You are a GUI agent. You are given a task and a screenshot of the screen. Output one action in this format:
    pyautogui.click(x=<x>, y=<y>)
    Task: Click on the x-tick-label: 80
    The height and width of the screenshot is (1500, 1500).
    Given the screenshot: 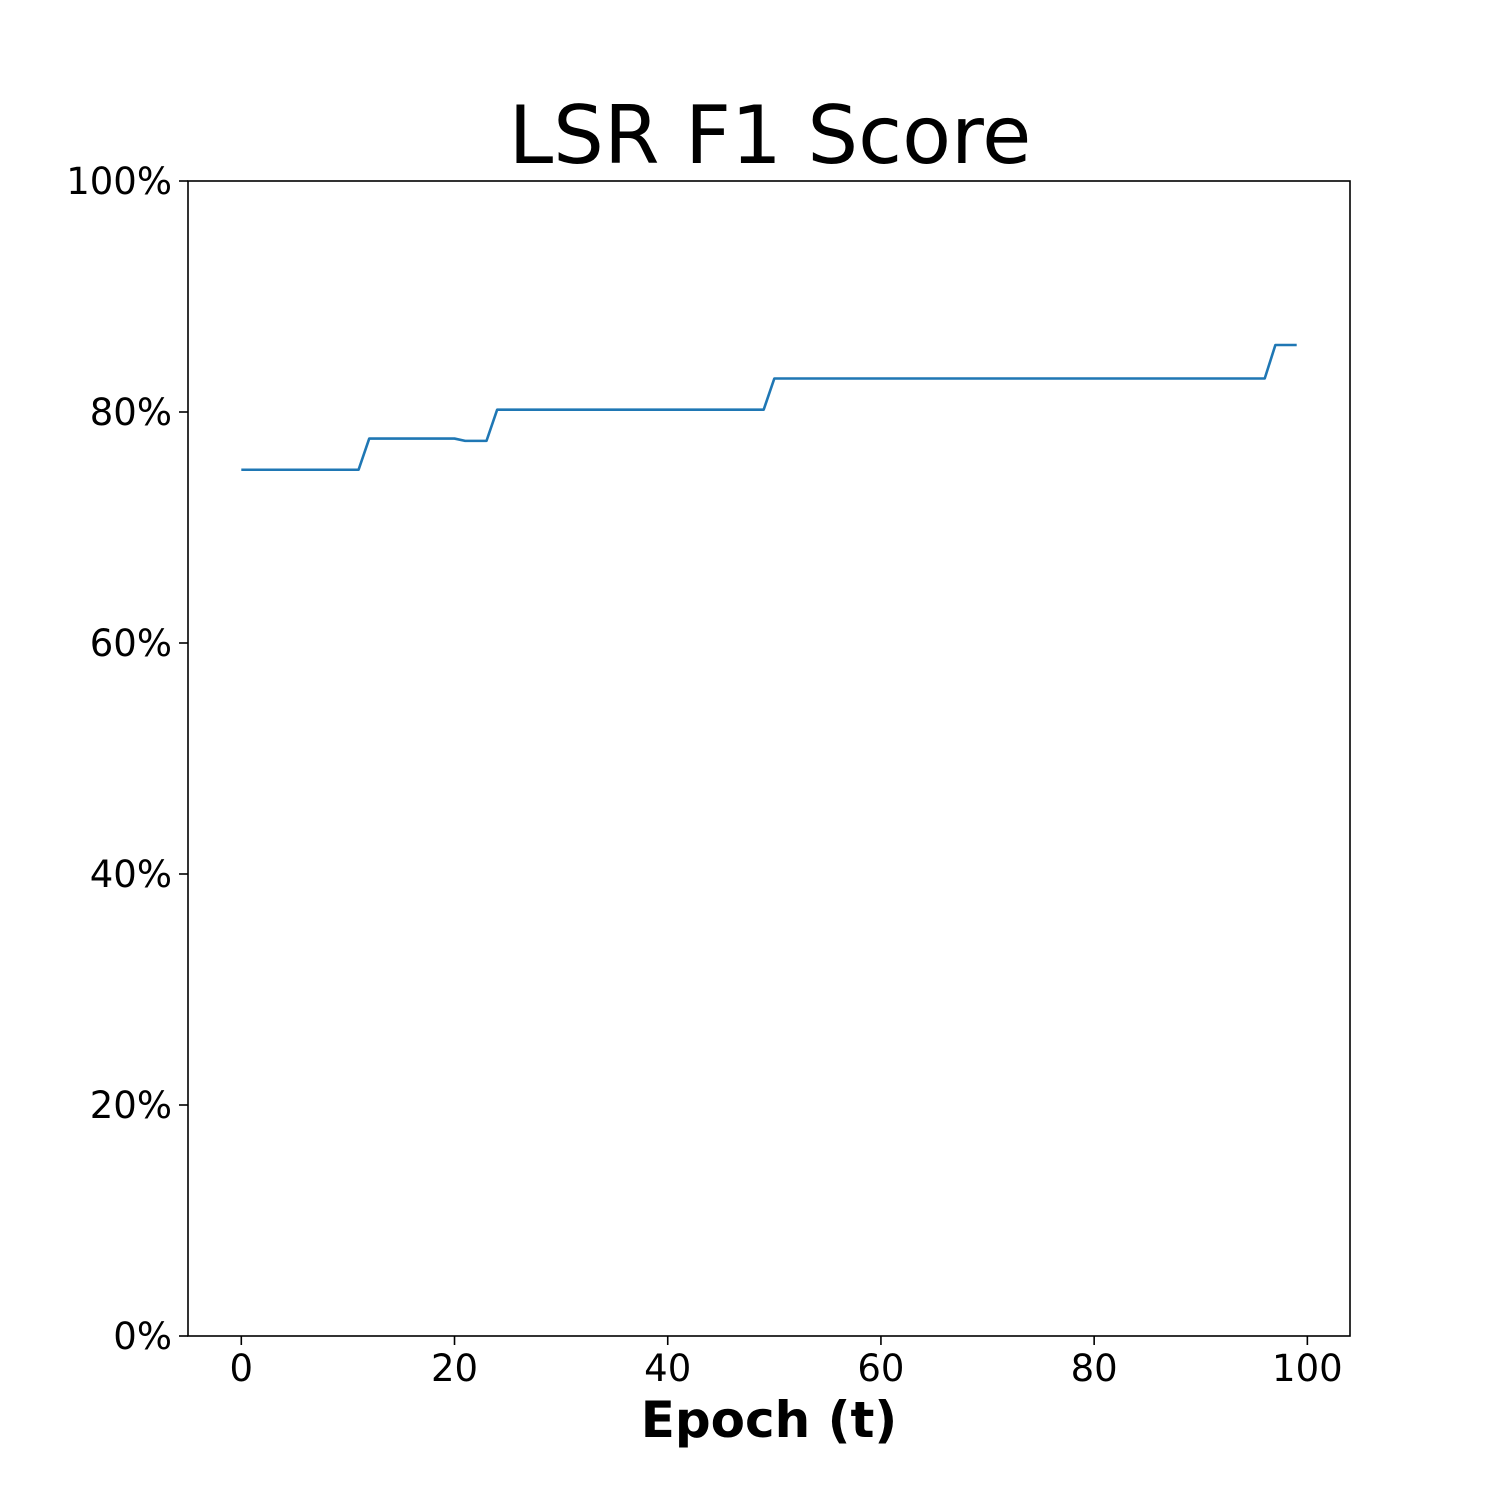 What is the action you would take?
    pyautogui.click(x=1094, y=1368)
    